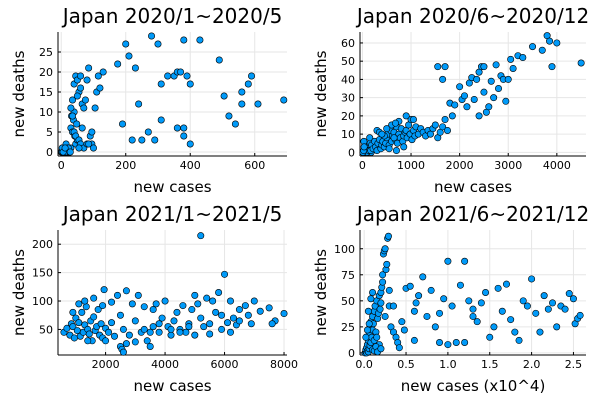  Describe the element at coordinates (172, 187) in the screenshot. I see `x-axis-label: new cases` at that location.